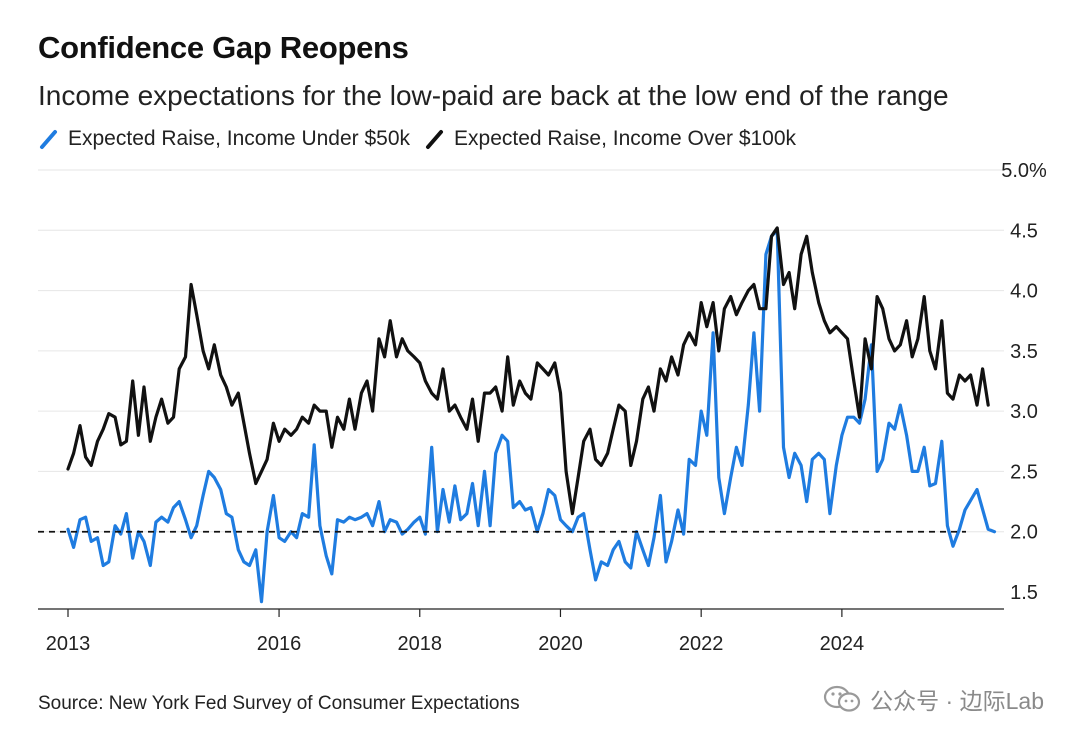 This screenshot has width=1080, height=740. Describe the element at coordinates (842, 644) in the screenshot. I see `x-tick-label: 2024` at that location.